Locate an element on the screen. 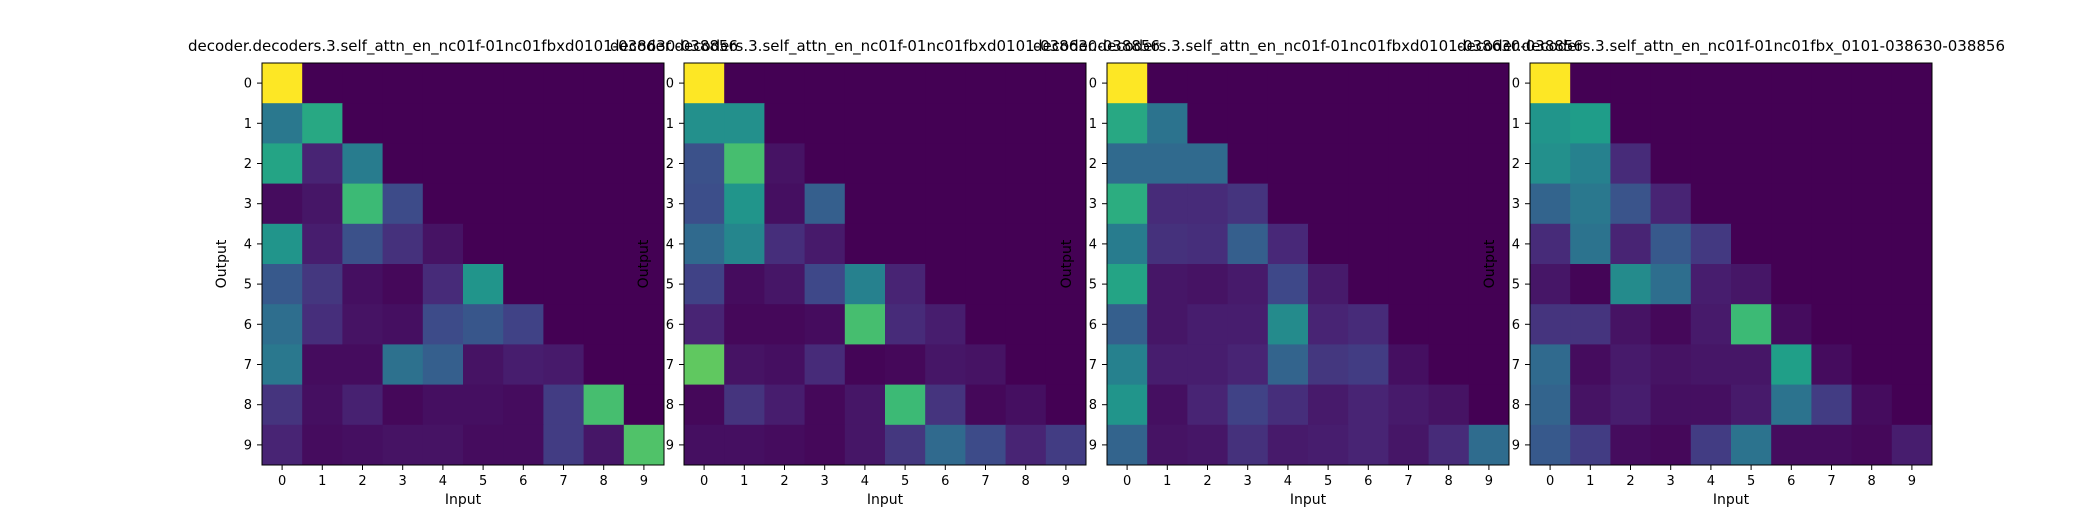  x-tick-label: 3 is located at coordinates (825, 481).